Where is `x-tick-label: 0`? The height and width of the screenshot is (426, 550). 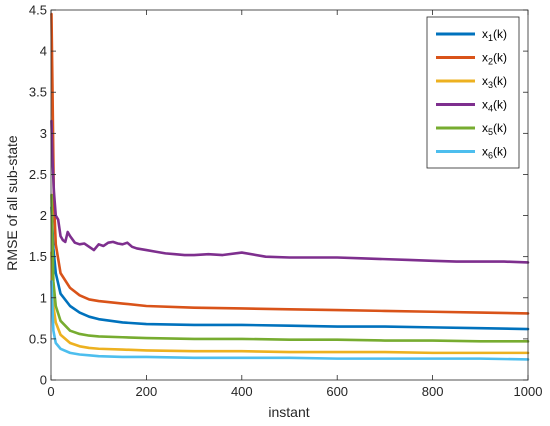
x-tick-label: 0 is located at coordinates (50, 391).